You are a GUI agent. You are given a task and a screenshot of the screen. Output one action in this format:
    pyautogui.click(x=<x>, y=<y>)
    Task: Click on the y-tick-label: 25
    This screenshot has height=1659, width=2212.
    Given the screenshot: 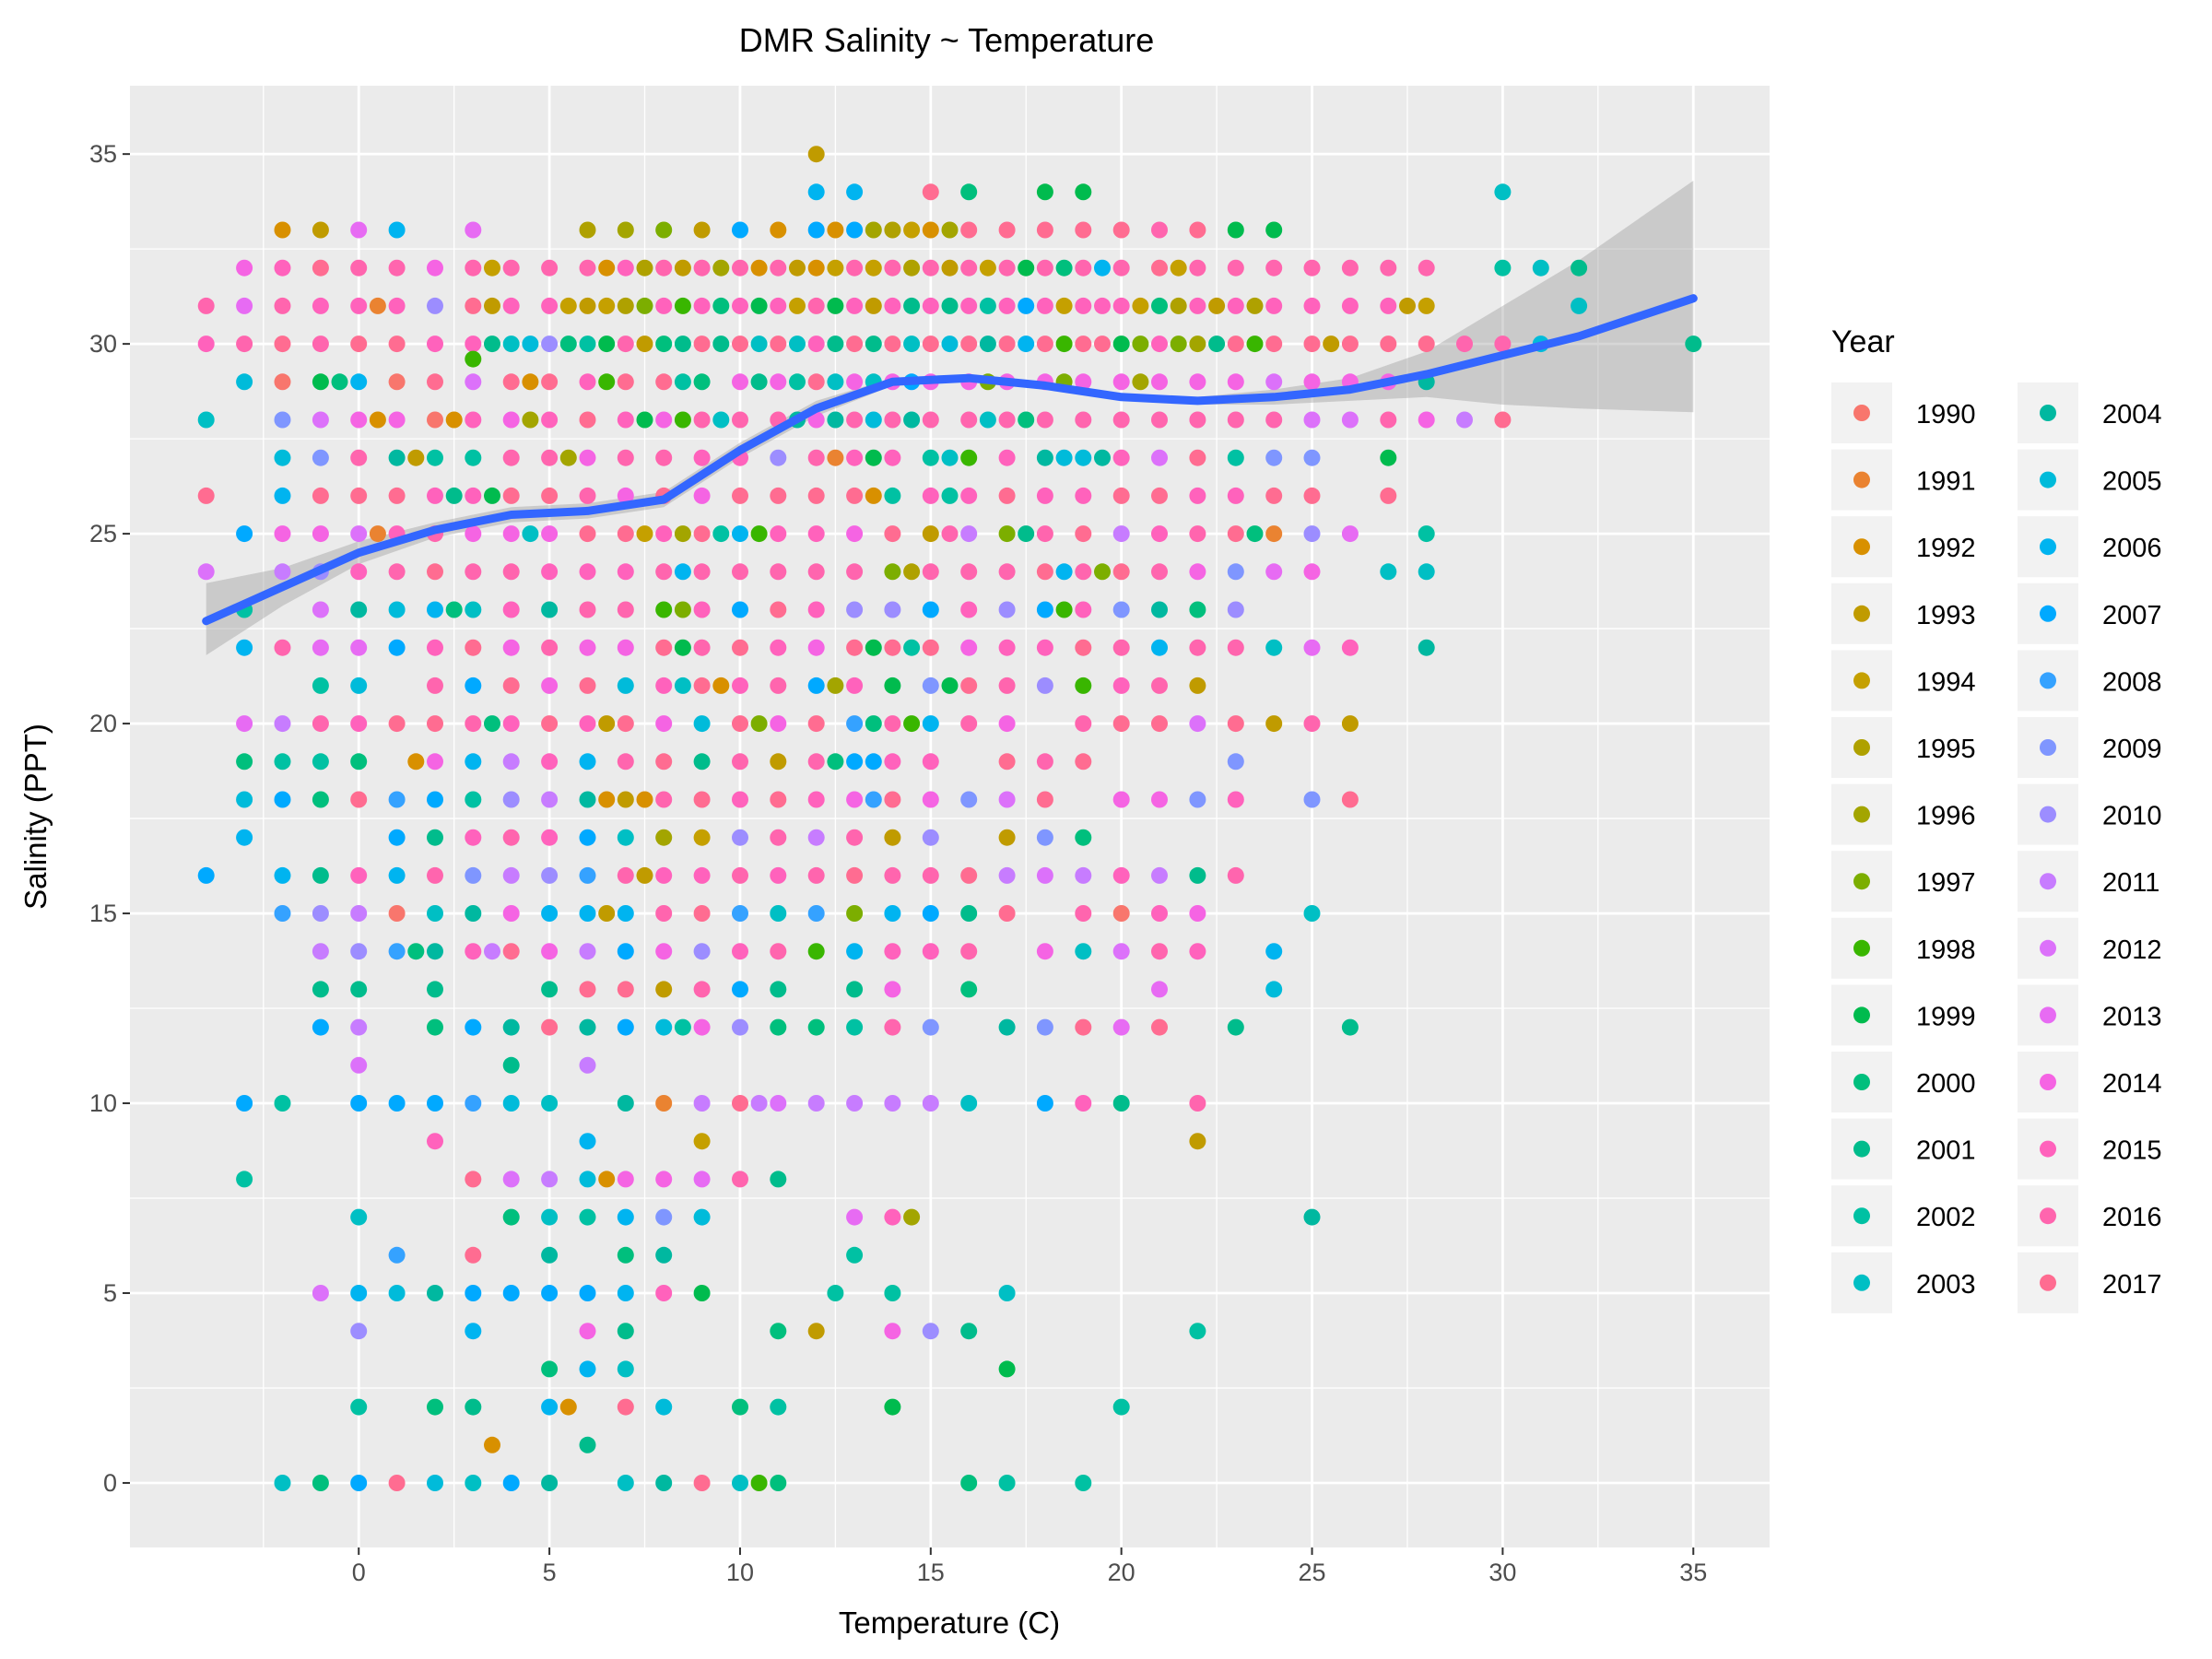 What is the action you would take?
    pyautogui.click(x=103, y=533)
    